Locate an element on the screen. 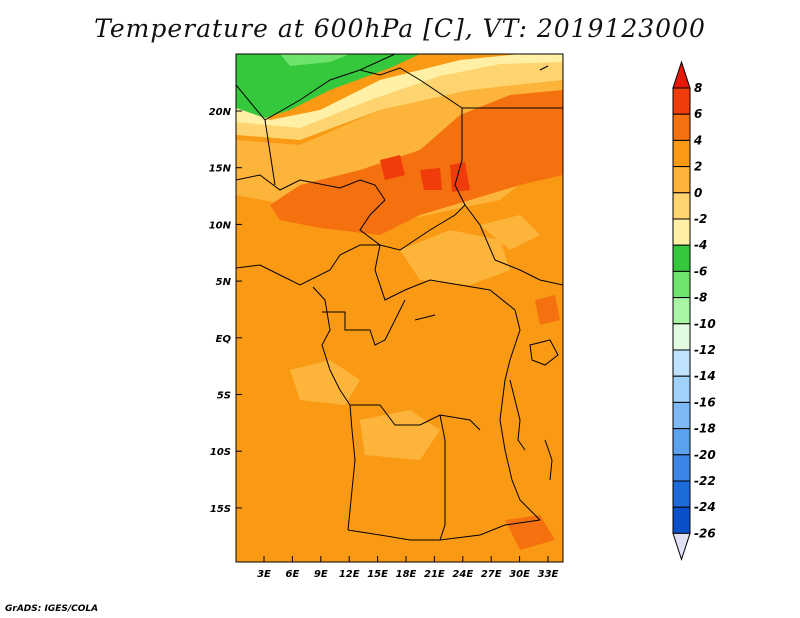 The height and width of the screenshot is (618, 800). colorbar-lower-triangle is located at coordinates (681, 547).